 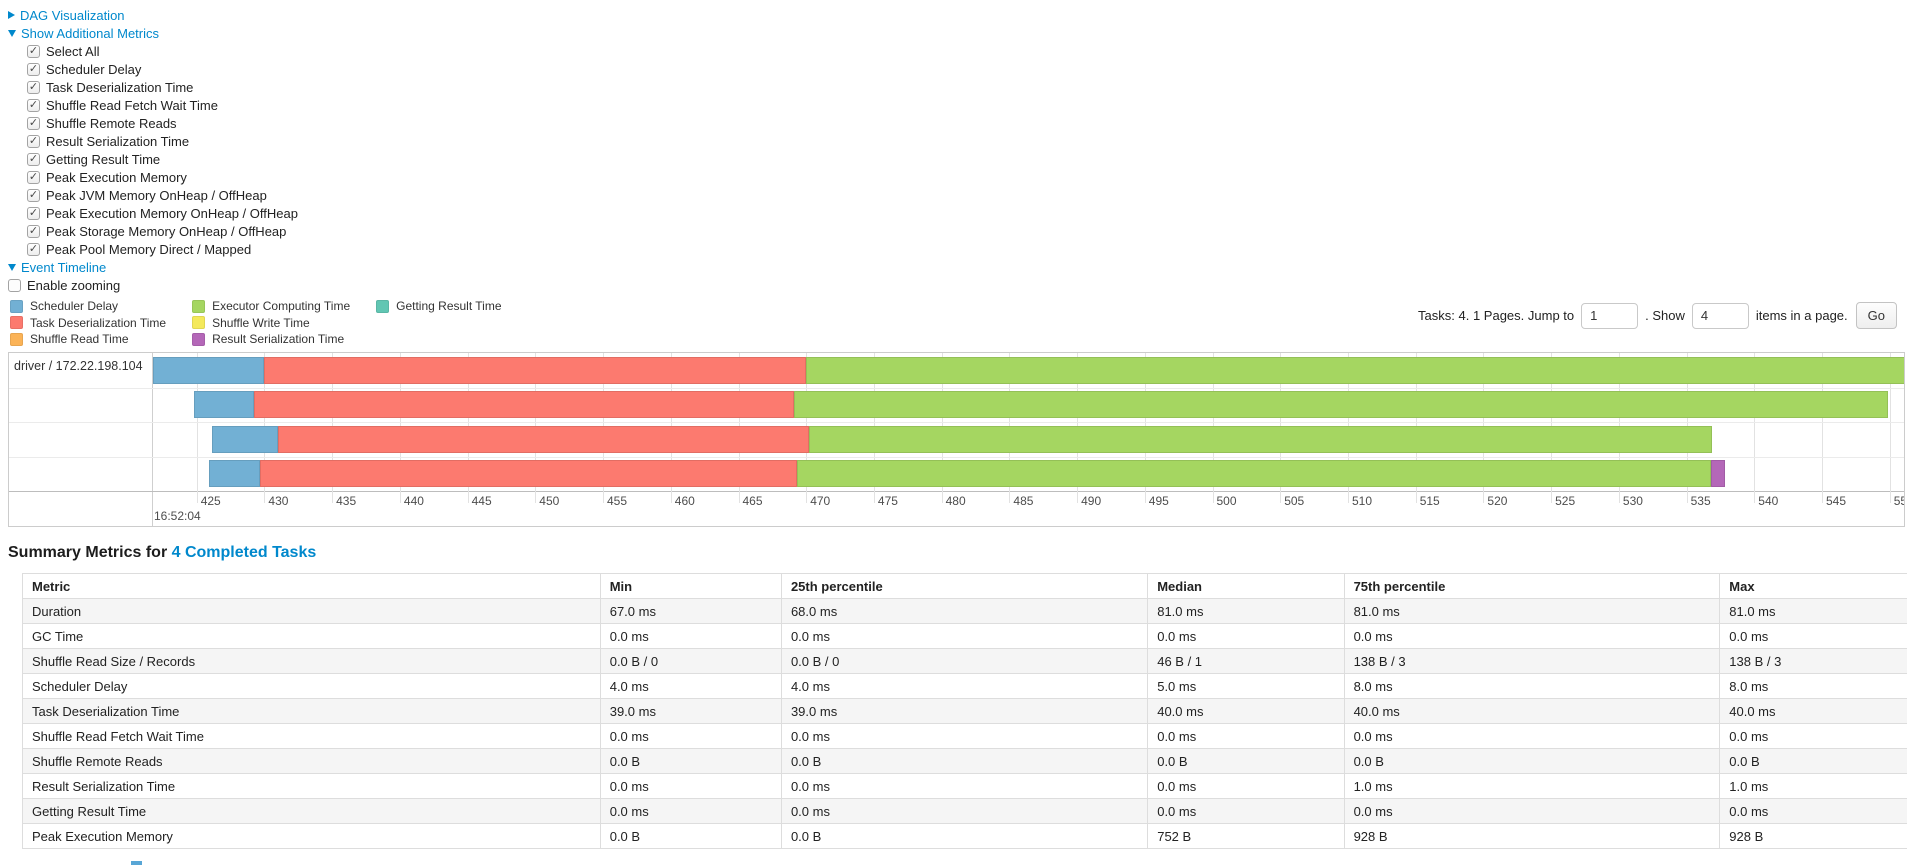 What do you see at coordinates (156, 195) in the screenshot?
I see `metric-checkbox-label: Peak JVM Memory OnHeap / OffHeap` at bounding box center [156, 195].